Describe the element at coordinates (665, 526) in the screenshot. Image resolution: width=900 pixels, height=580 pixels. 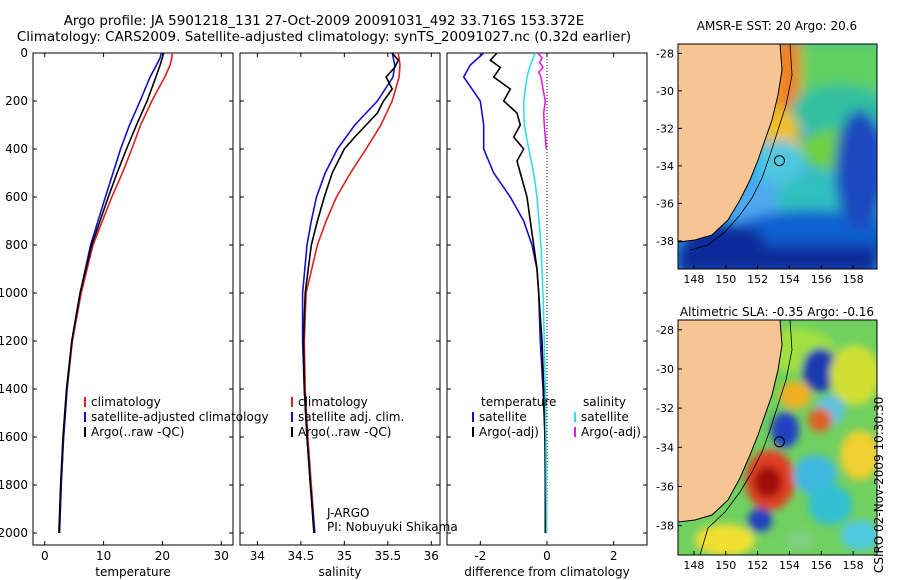
I see `sla_map-lat-label: -38` at that location.